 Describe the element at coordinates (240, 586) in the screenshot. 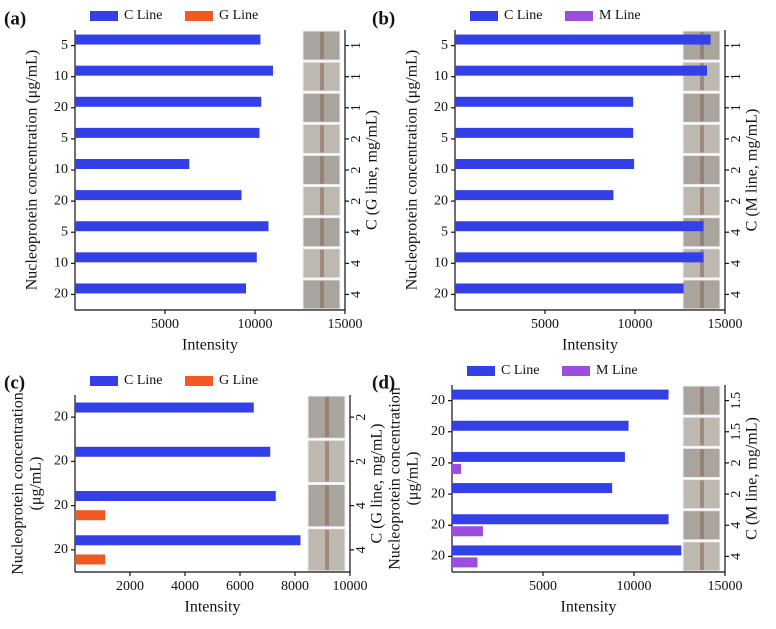

I see `x-tick-label: 6000` at that location.